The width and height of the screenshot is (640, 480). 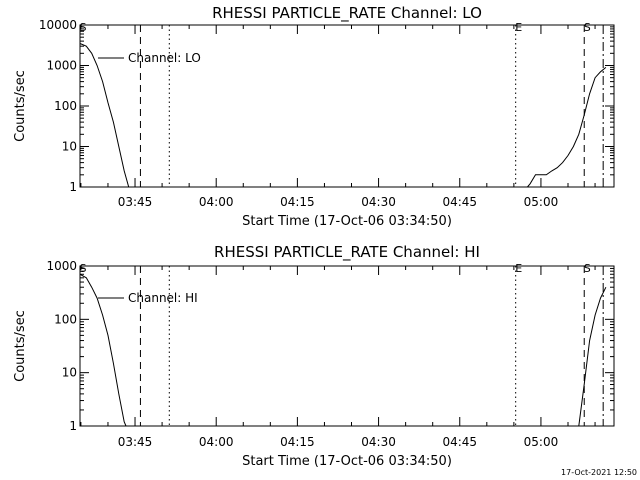 I want to click on legend-label: Channel: HI, so click(x=163, y=298).